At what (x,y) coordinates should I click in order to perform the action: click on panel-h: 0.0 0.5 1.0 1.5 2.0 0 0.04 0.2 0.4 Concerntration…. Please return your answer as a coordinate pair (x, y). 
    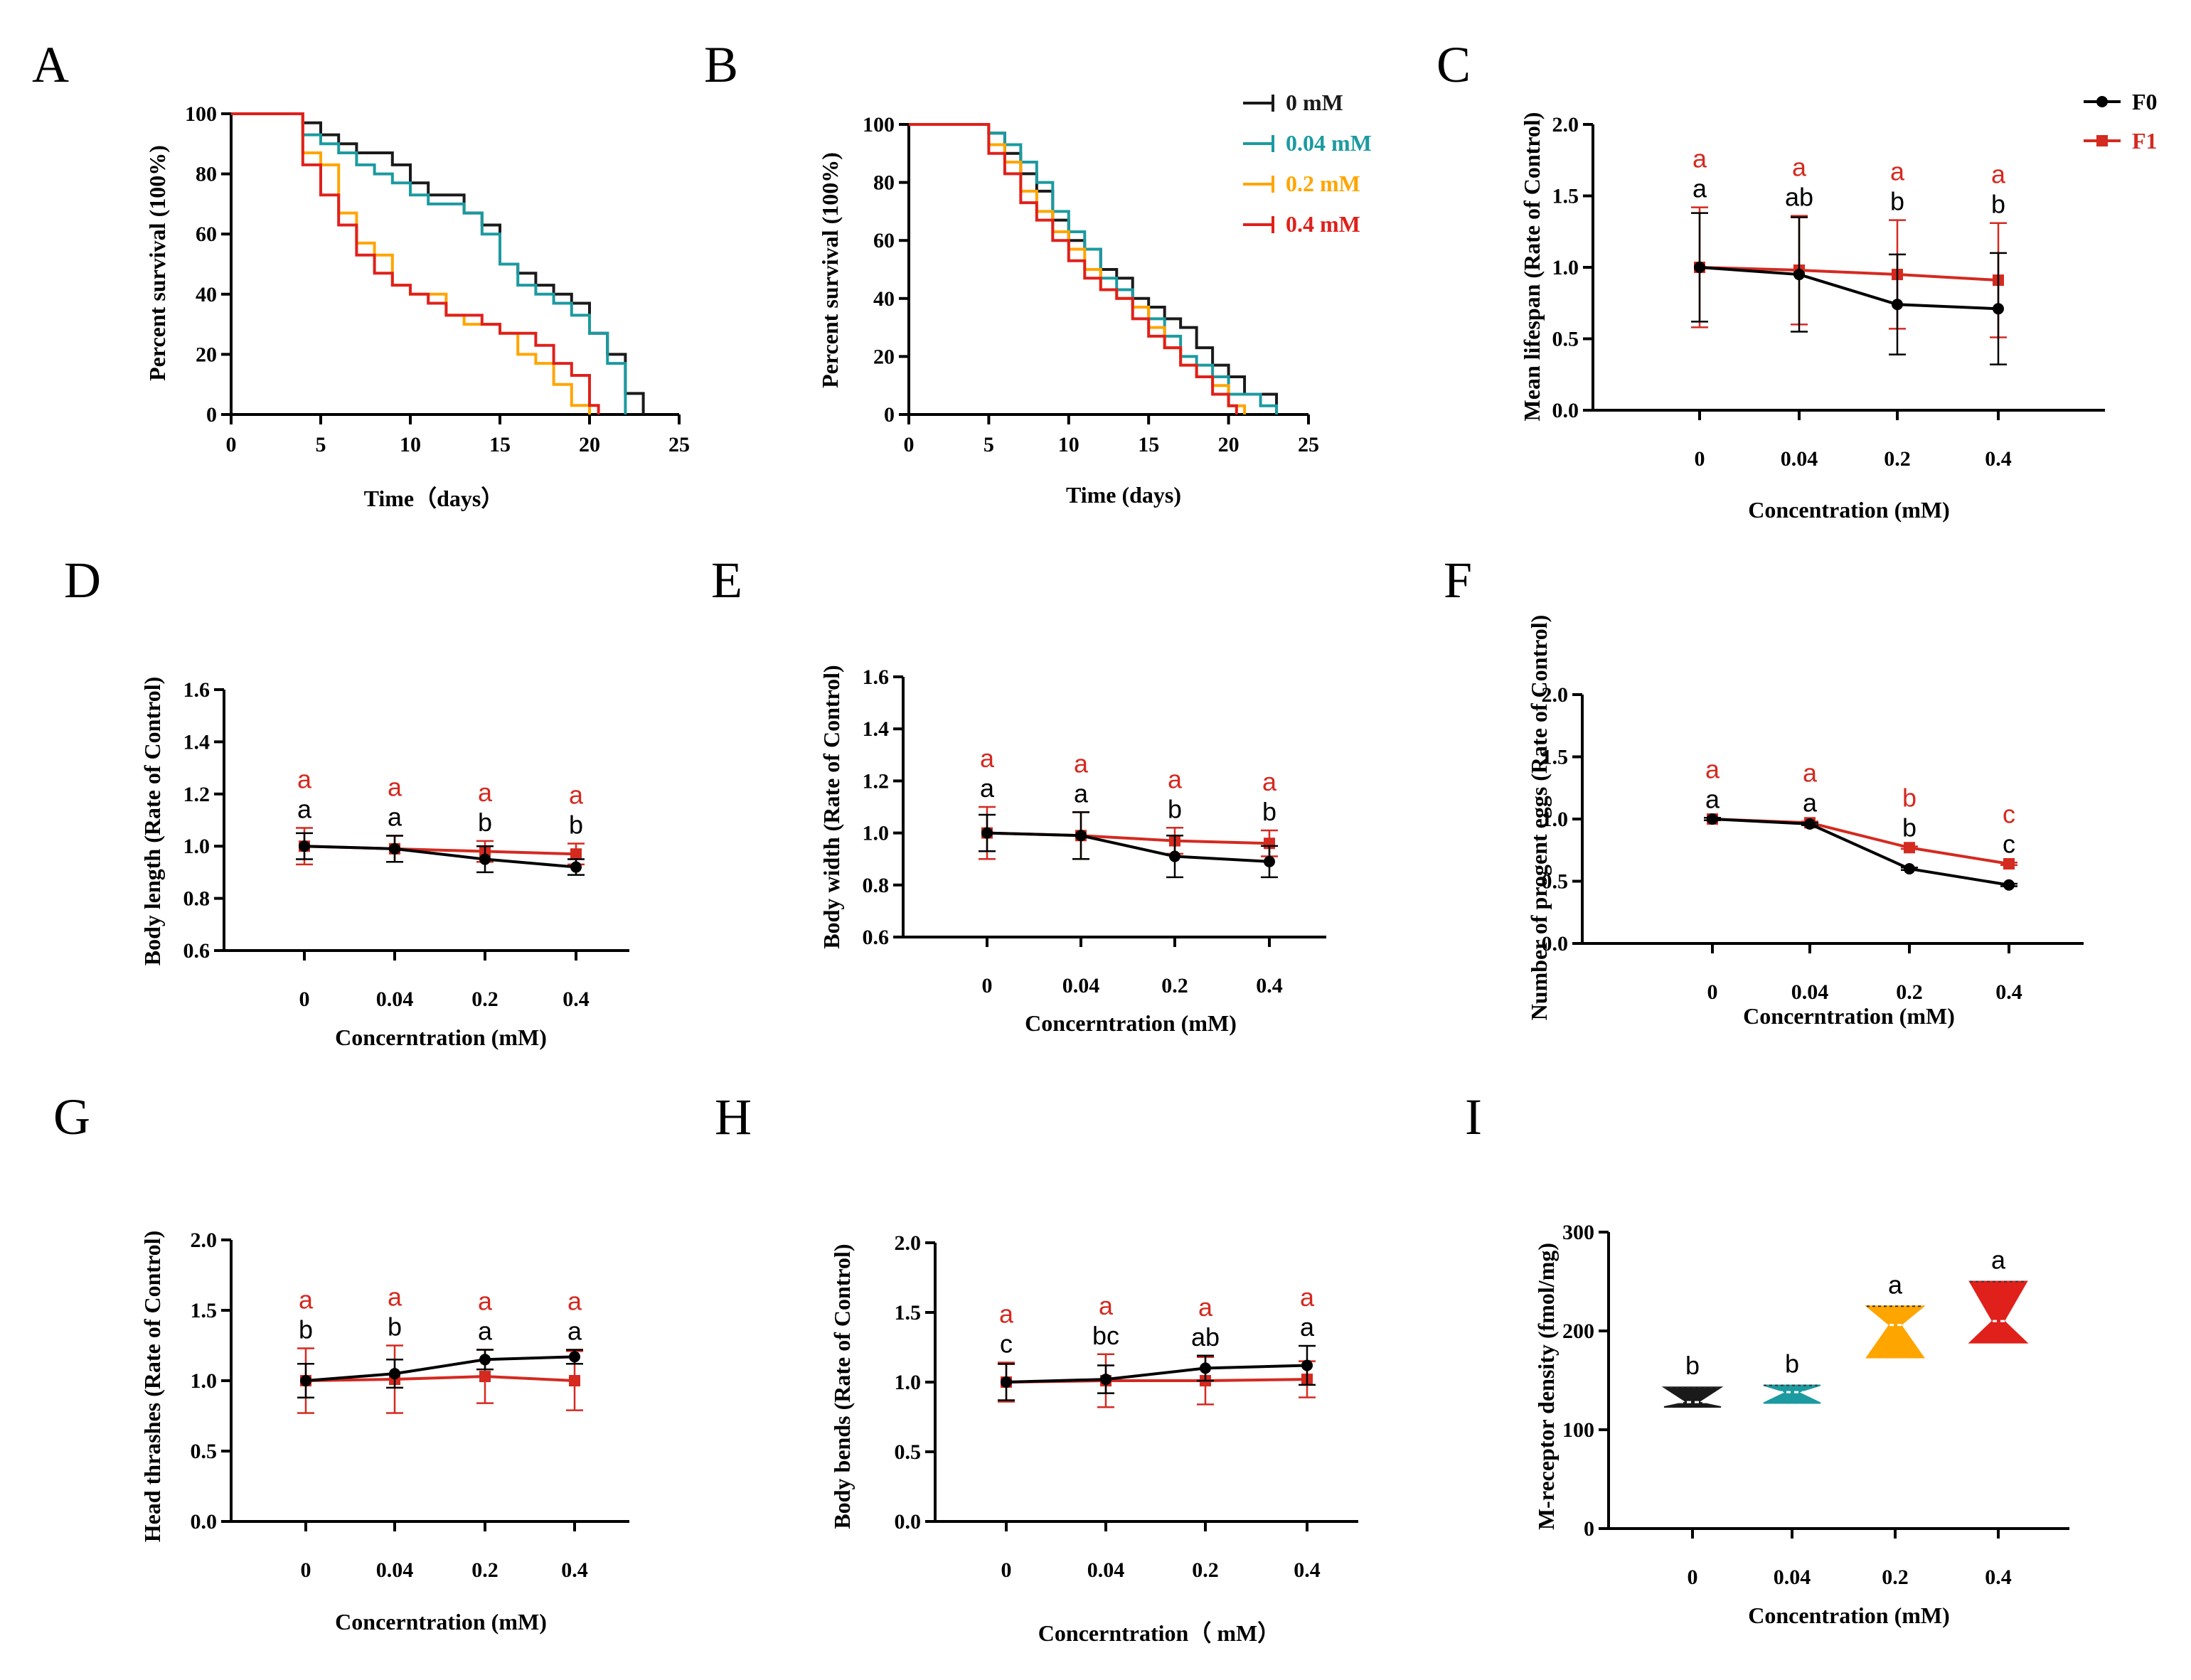
    Looking at the image, I should click on (1036, 1367).